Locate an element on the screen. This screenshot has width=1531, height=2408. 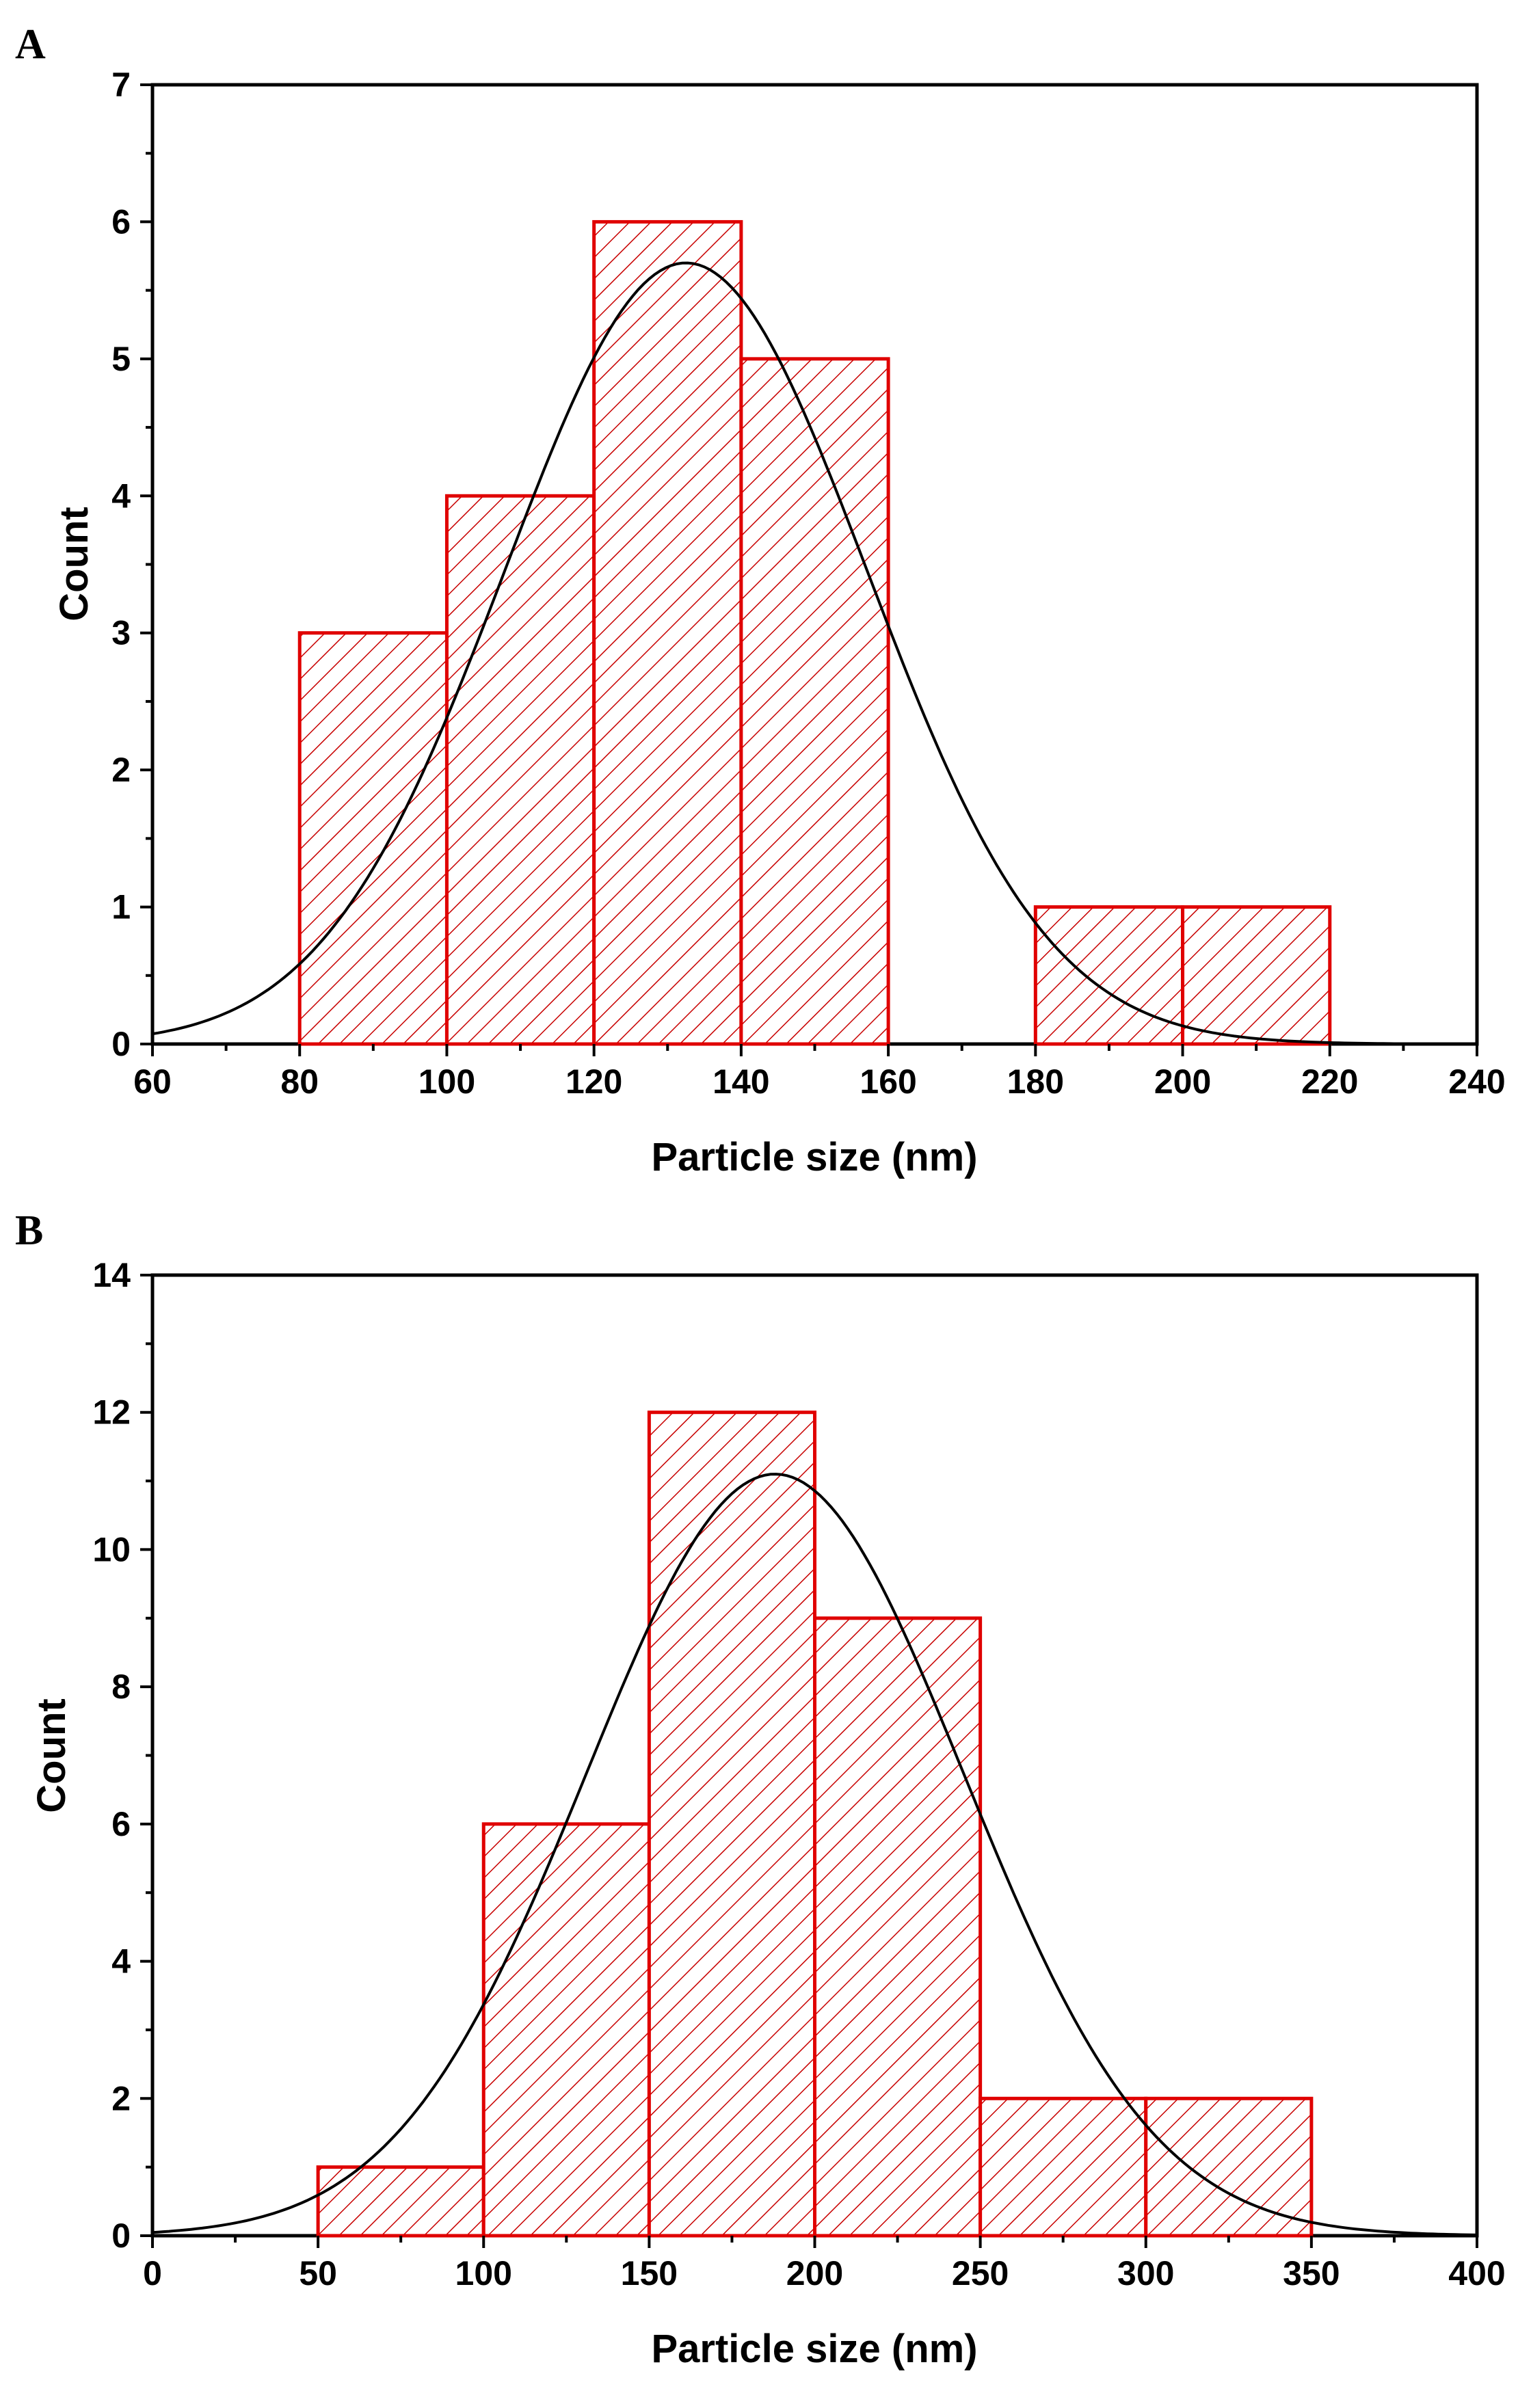
x-tick-label: 400 is located at coordinates (1476, 2273).